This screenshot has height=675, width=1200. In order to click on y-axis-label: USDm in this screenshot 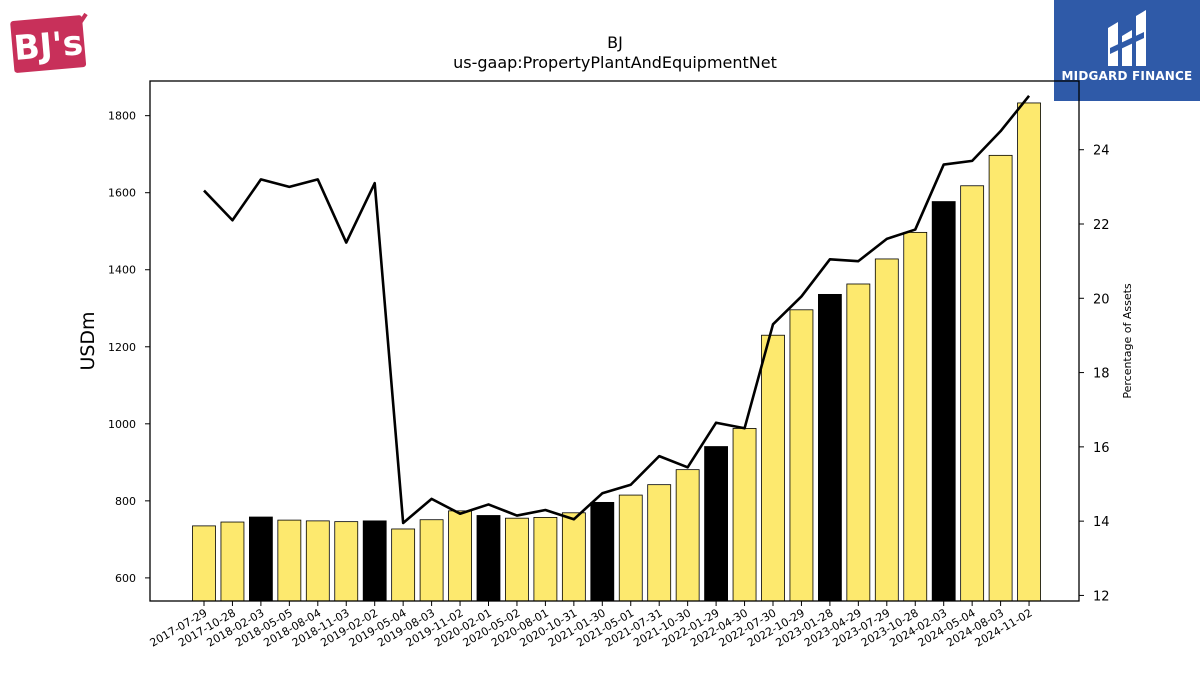, I will do `click(88, 340)`.